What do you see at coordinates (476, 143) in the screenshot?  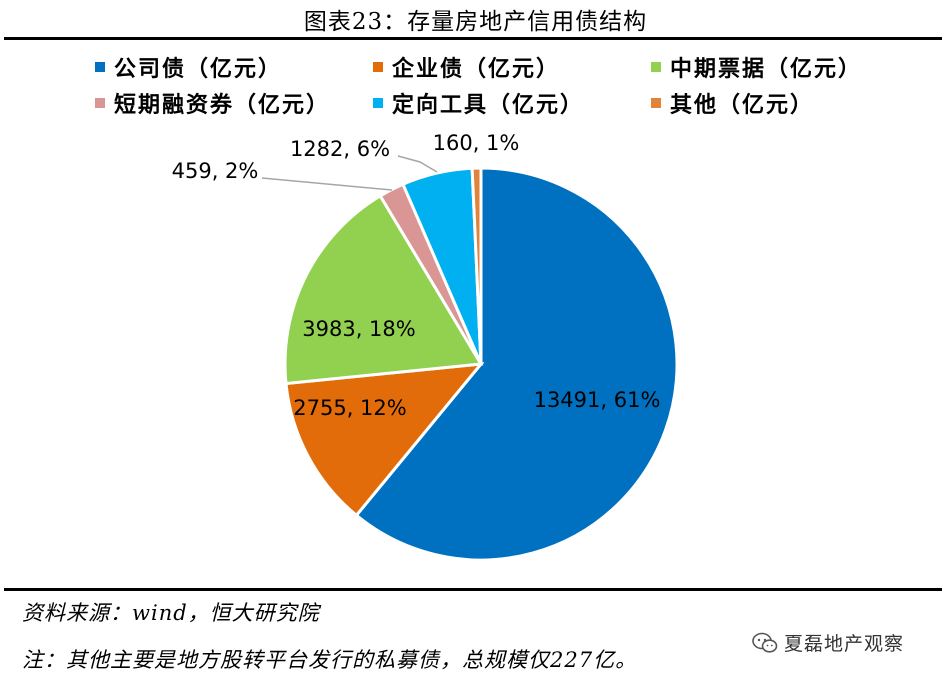 I see `data-label: 160, 1%` at bounding box center [476, 143].